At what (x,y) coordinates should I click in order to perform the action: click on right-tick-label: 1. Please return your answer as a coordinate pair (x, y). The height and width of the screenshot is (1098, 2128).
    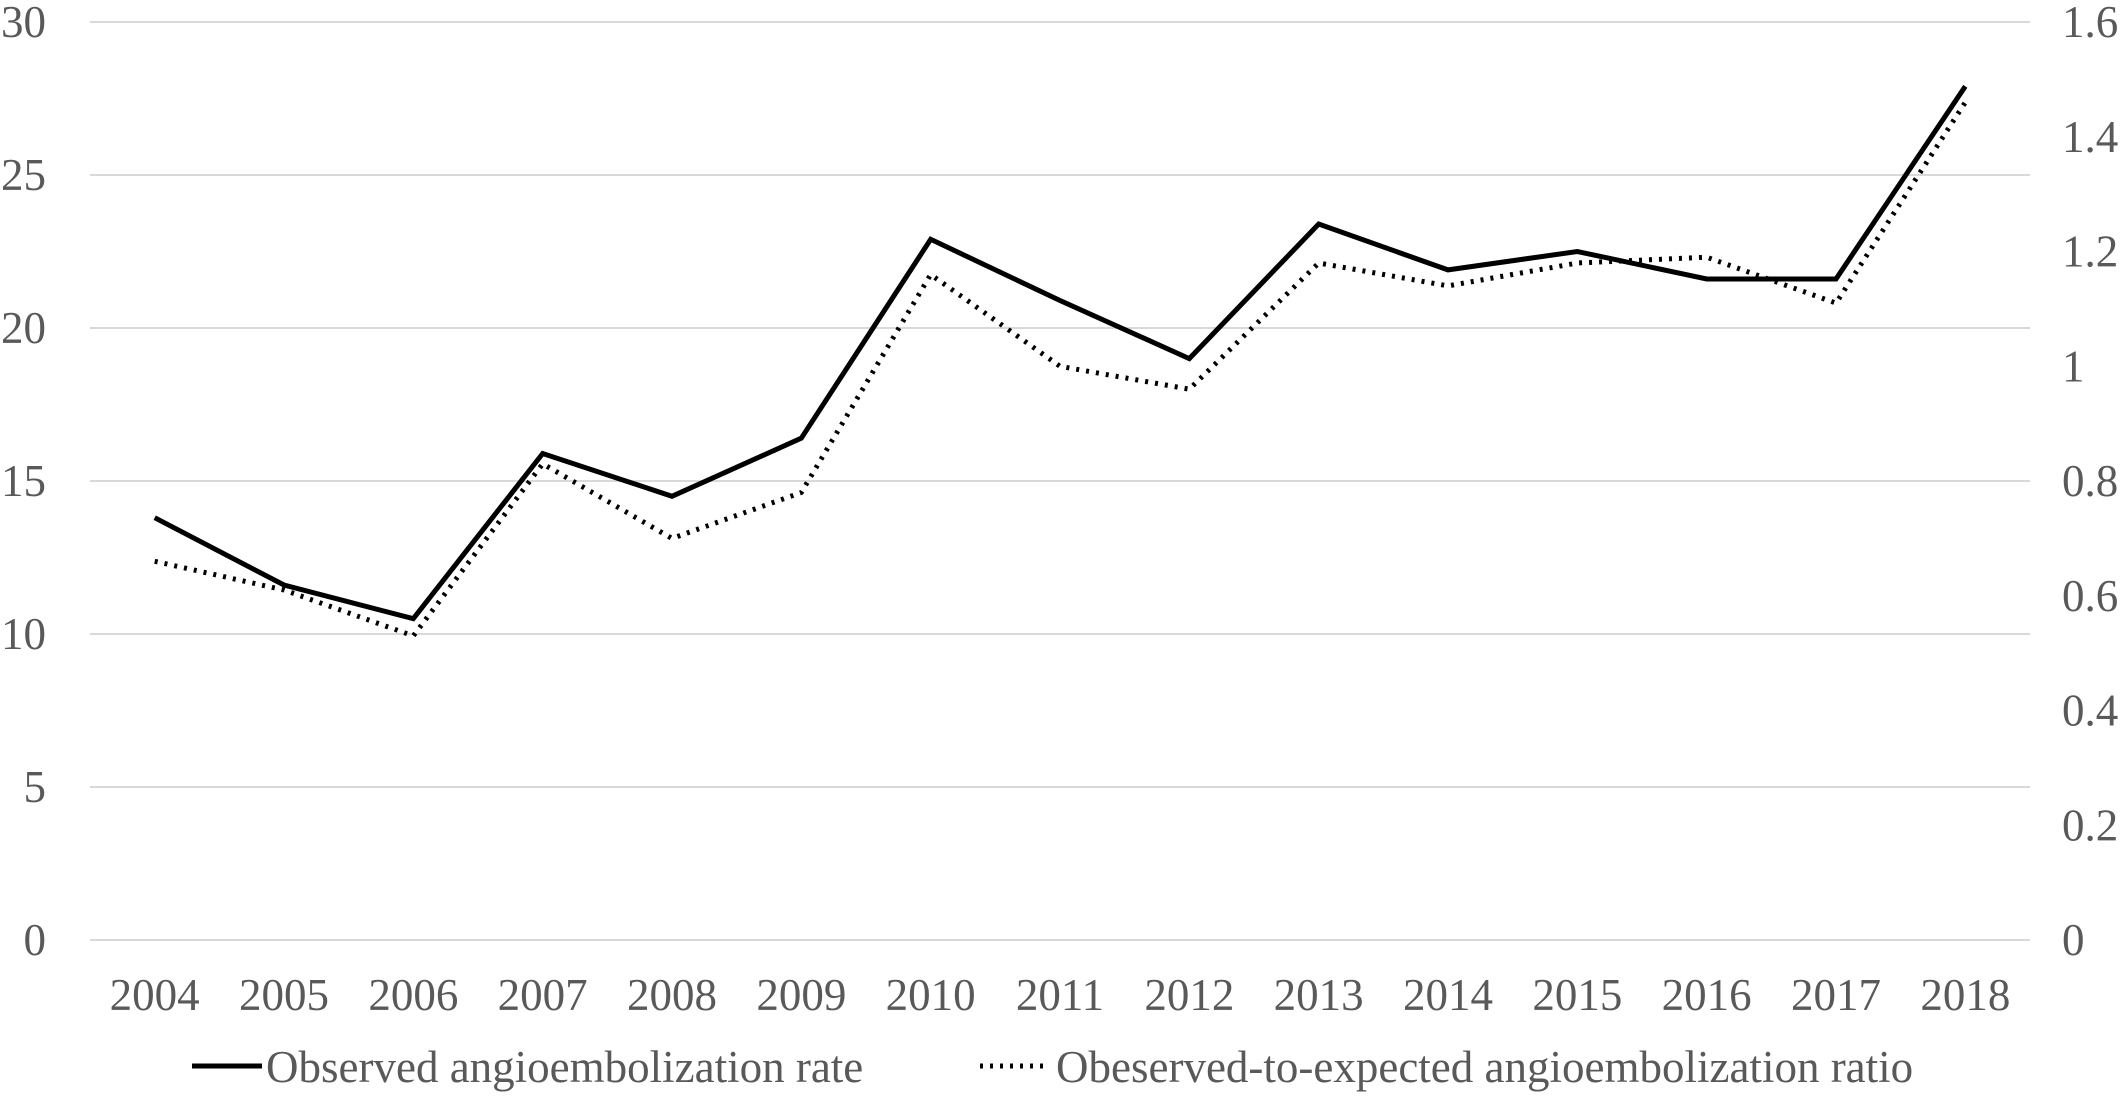
    Looking at the image, I should click on (2073, 366).